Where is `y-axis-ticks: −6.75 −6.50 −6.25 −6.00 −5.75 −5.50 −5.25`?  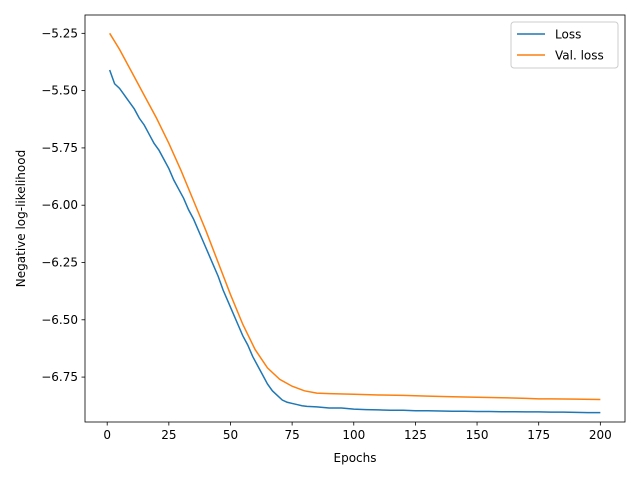
y-axis-ticks: −6.75 −6.50 −6.25 −6.00 −5.75 −5.50 −5.25 is located at coordinates (63, 205).